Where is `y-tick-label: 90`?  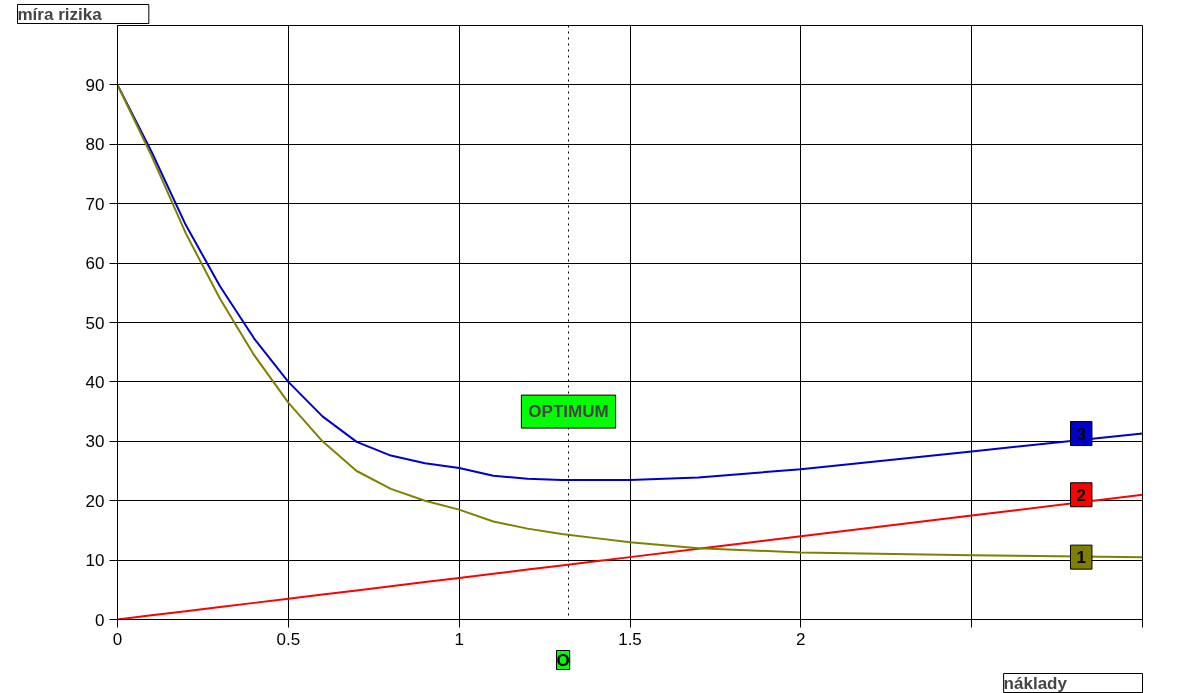
y-tick-label: 90 is located at coordinates (95, 85).